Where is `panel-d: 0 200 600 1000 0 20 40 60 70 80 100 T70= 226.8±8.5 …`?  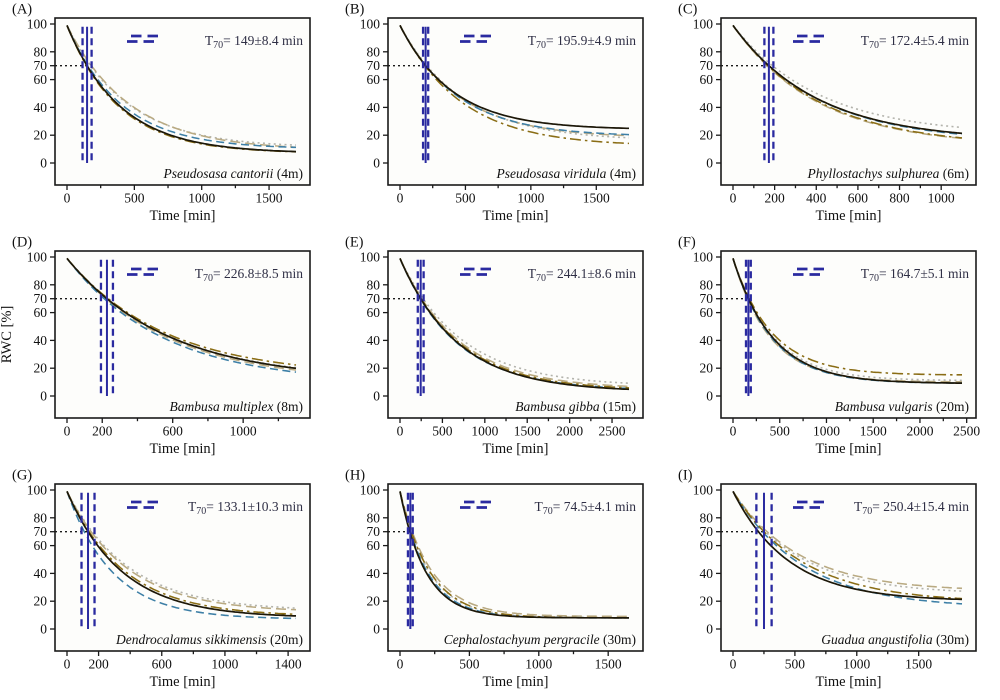 panel-d: 0 200 600 1000 0 20 40 60 70 80 100 T70= 226.8±8.5 … is located at coordinates (166, 349).